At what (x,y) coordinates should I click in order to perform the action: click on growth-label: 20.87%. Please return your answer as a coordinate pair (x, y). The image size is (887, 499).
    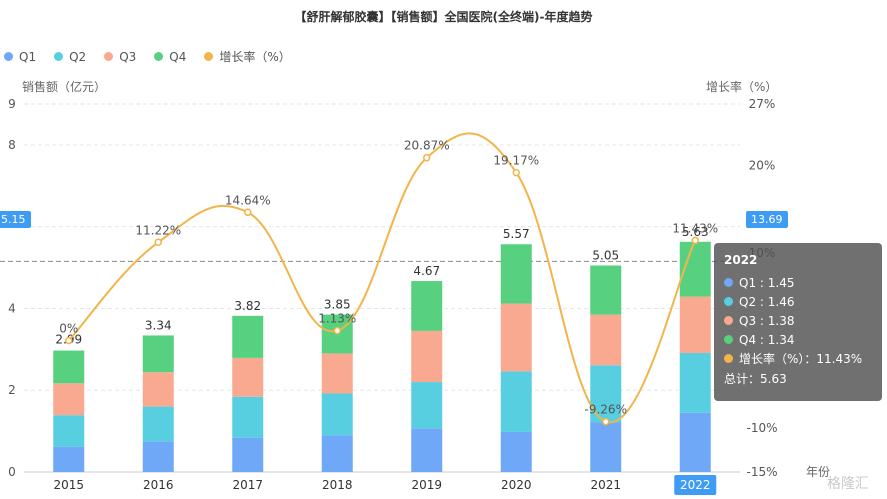
    Looking at the image, I should click on (427, 146).